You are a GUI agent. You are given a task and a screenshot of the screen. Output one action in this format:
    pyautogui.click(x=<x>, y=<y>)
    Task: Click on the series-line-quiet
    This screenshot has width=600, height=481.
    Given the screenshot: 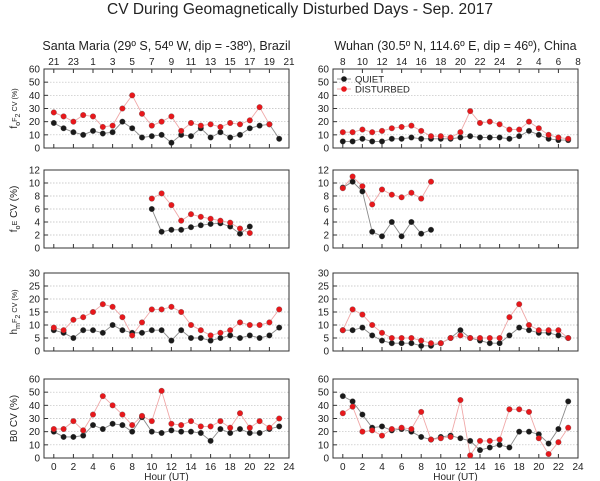 What is the action you would take?
    pyautogui.click(x=387, y=209)
    